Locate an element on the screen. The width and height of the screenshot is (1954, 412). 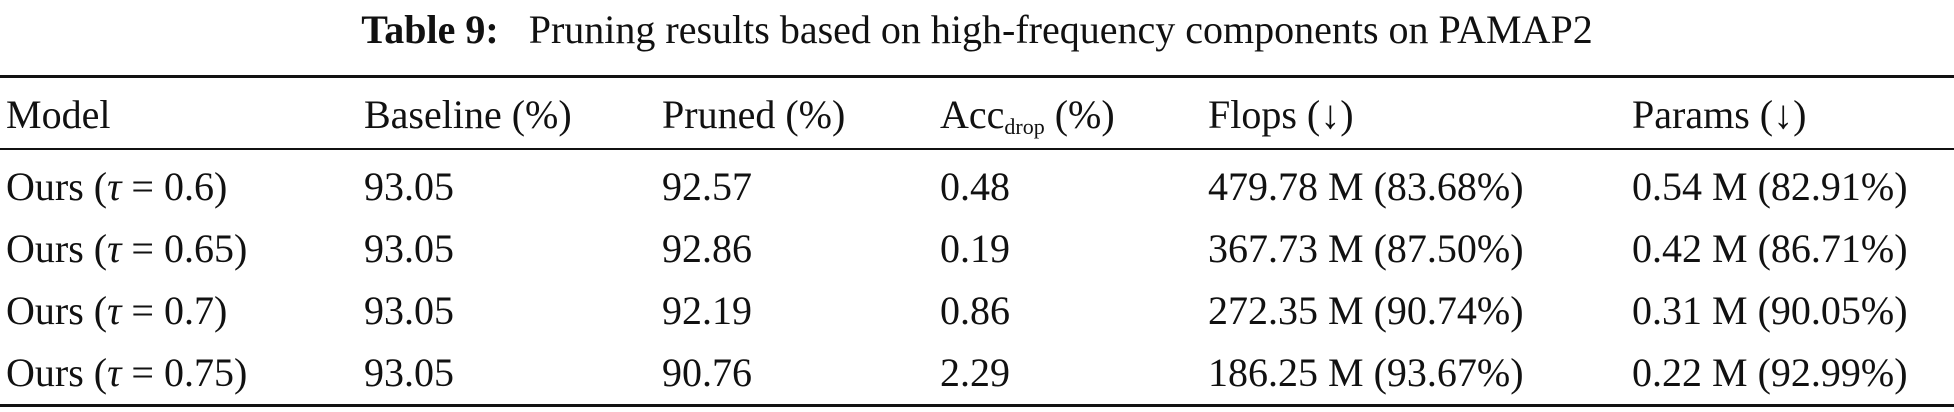
cell-model: Ours (τ = 0.6) is located at coordinates (116, 187).